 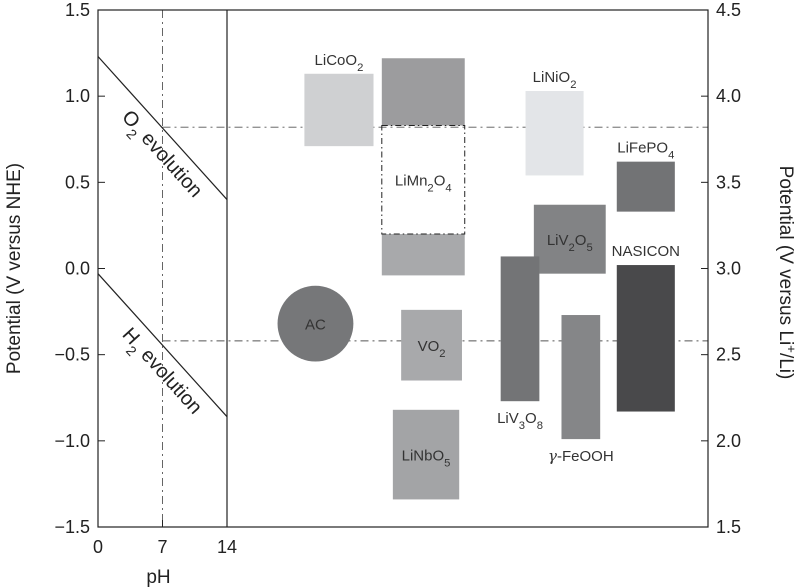 What do you see at coordinates (787, 273) in the screenshot?
I see `right-axis-title: Potential (V versus Li+/Li)` at bounding box center [787, 273].